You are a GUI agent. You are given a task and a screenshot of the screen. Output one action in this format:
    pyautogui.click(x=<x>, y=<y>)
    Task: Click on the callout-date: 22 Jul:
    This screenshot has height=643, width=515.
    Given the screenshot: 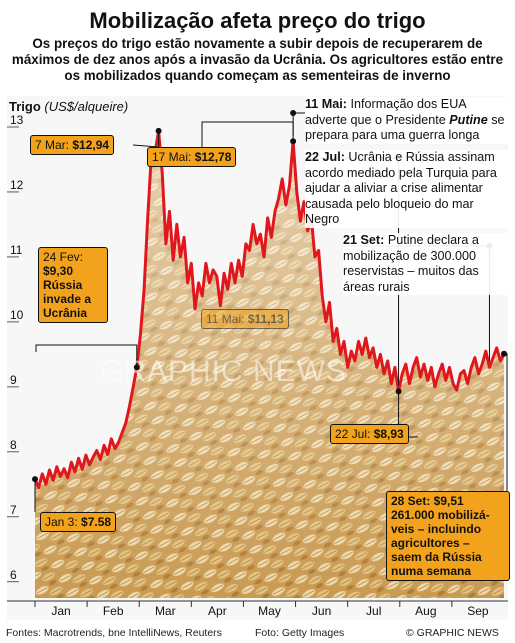 What is the action you would take?
    pyautogui.click(x=354, y=434)
    